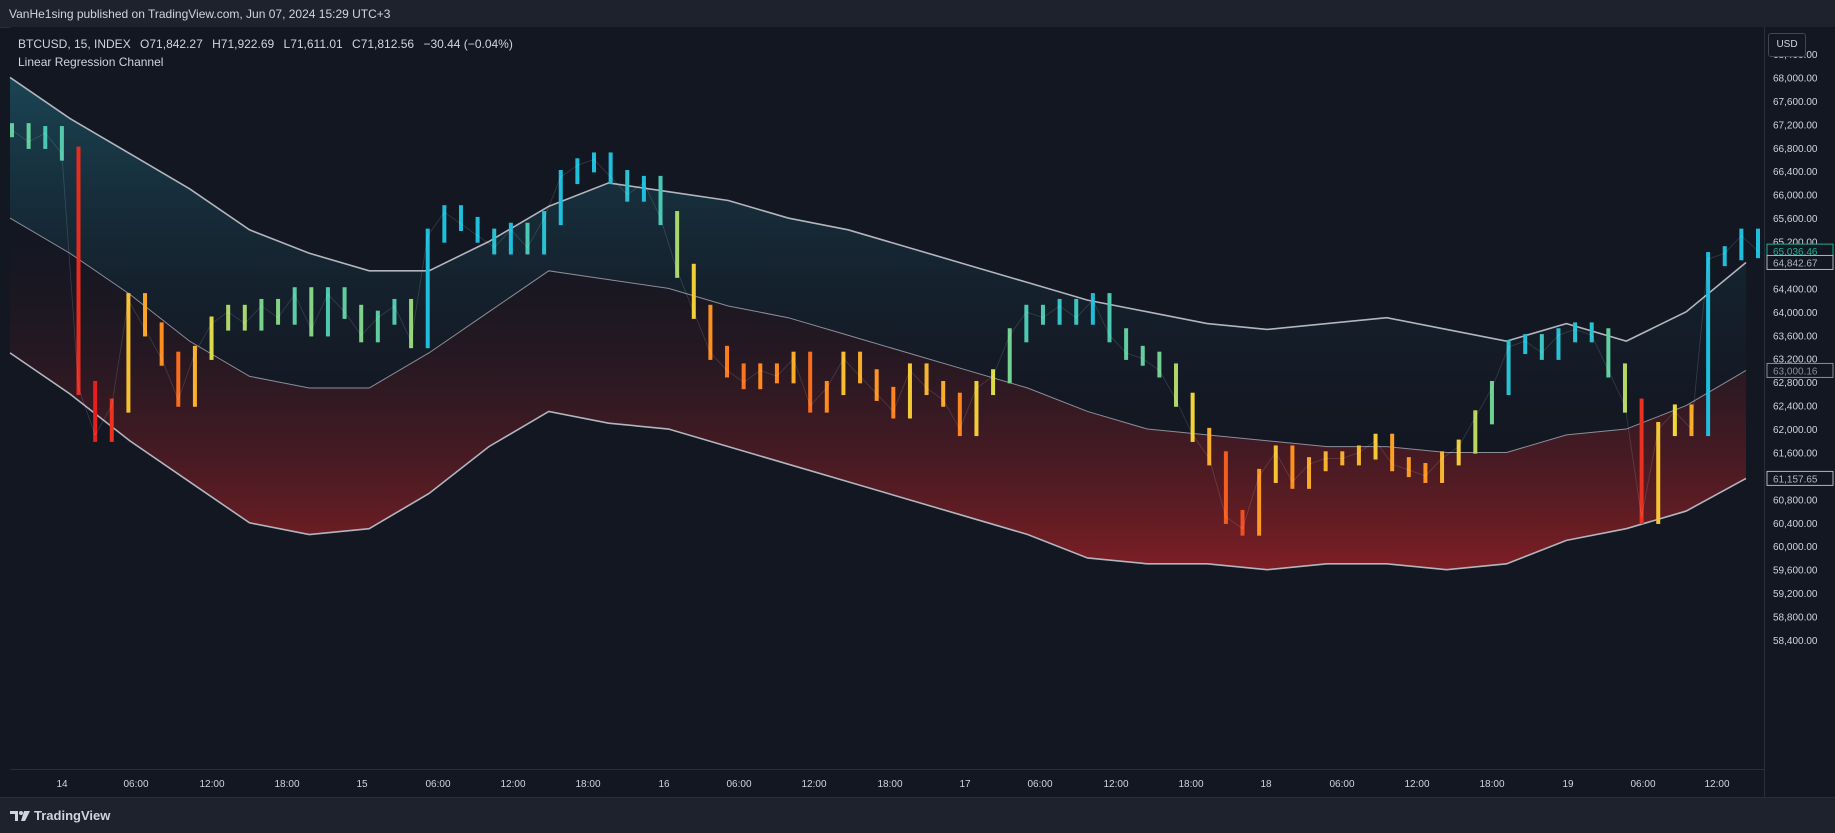  Describe the element at coordinates (1795, 263) in the screenshot. I see `upper_channel-label: 64,842.67` at that location.